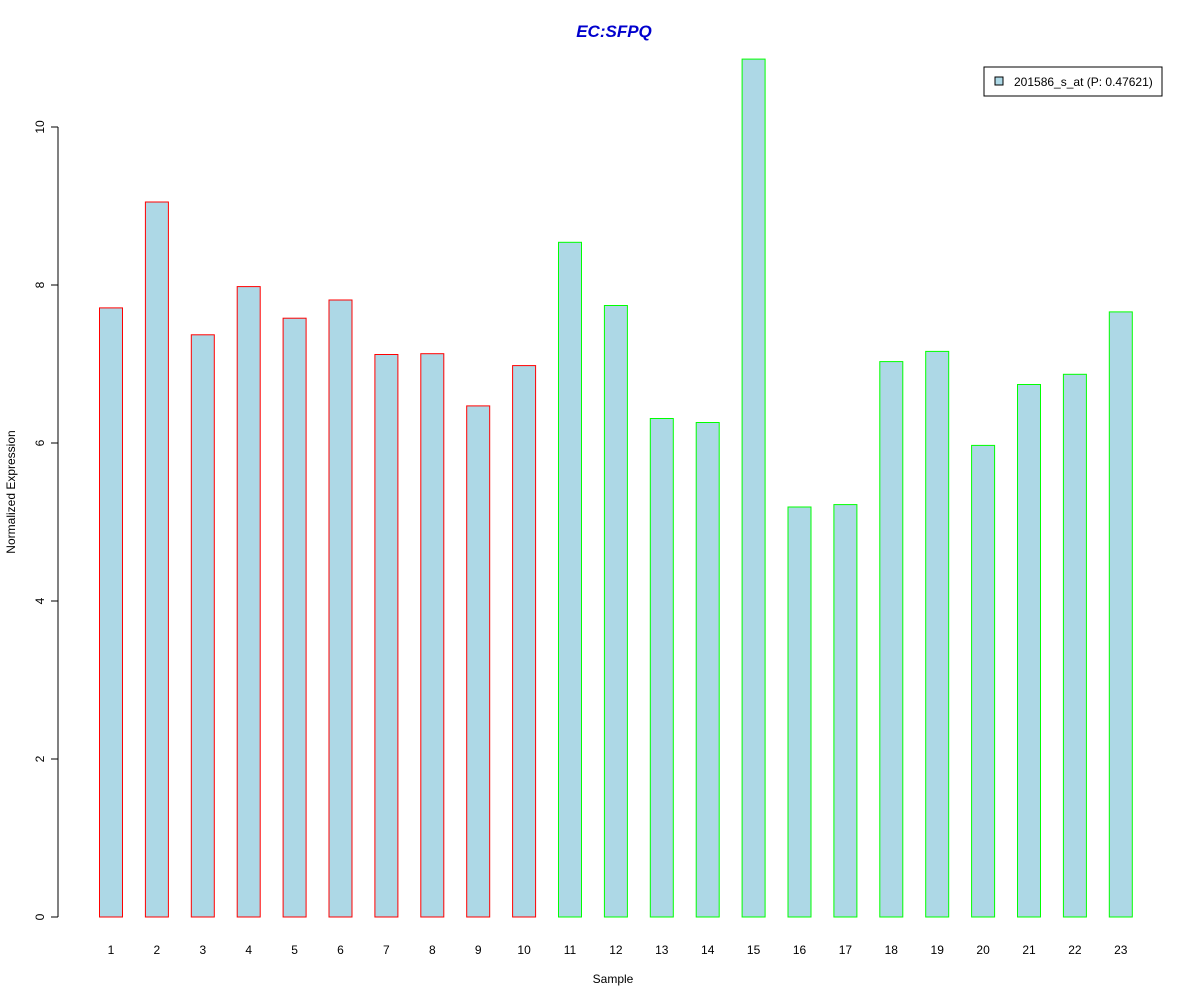 The image size is (1200, 1000). What do you see at coordinates (570, 950) in the screenshot?
I see `x-tick-label: 11` at bounding box center [570, 950].